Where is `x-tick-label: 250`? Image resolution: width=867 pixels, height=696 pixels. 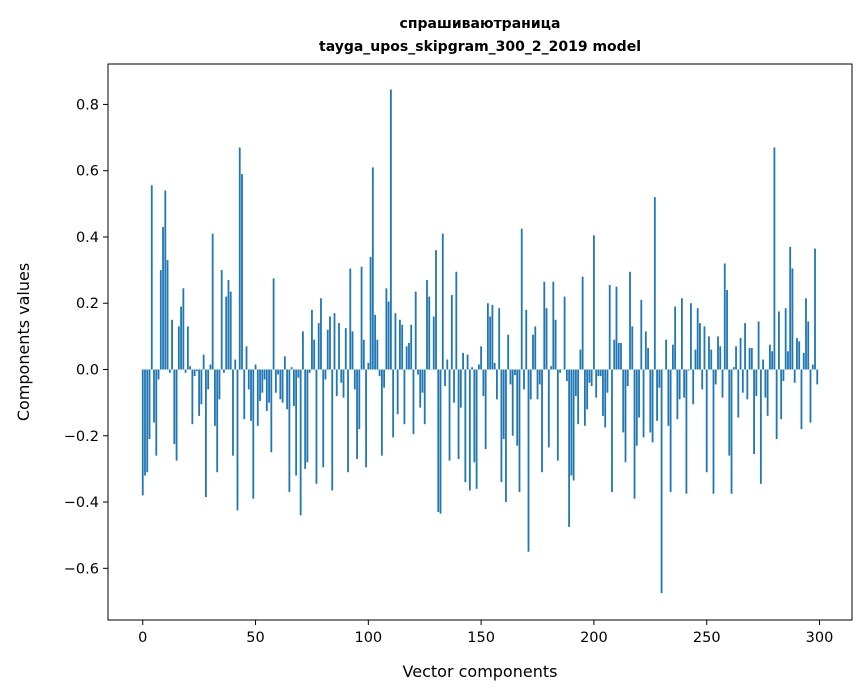 x-tick-label: 250 is located at coordinates (707, 638).